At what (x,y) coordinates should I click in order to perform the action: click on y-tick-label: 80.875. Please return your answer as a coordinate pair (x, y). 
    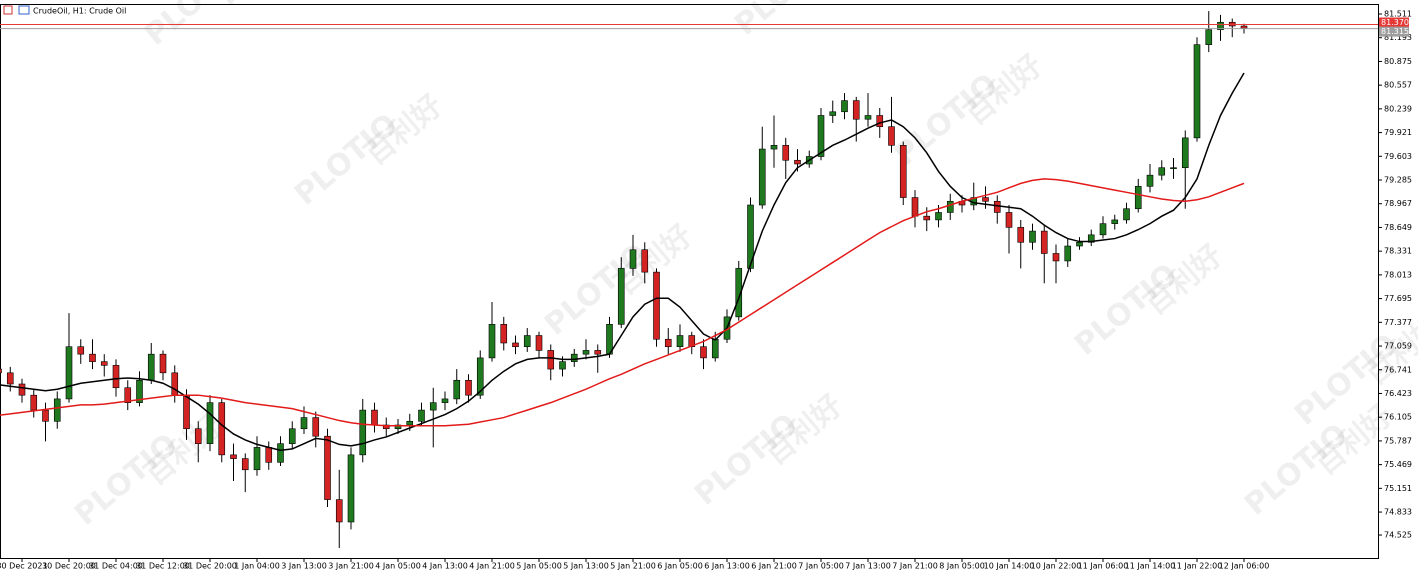
    Looking at the image, I should click on (1398, 61).